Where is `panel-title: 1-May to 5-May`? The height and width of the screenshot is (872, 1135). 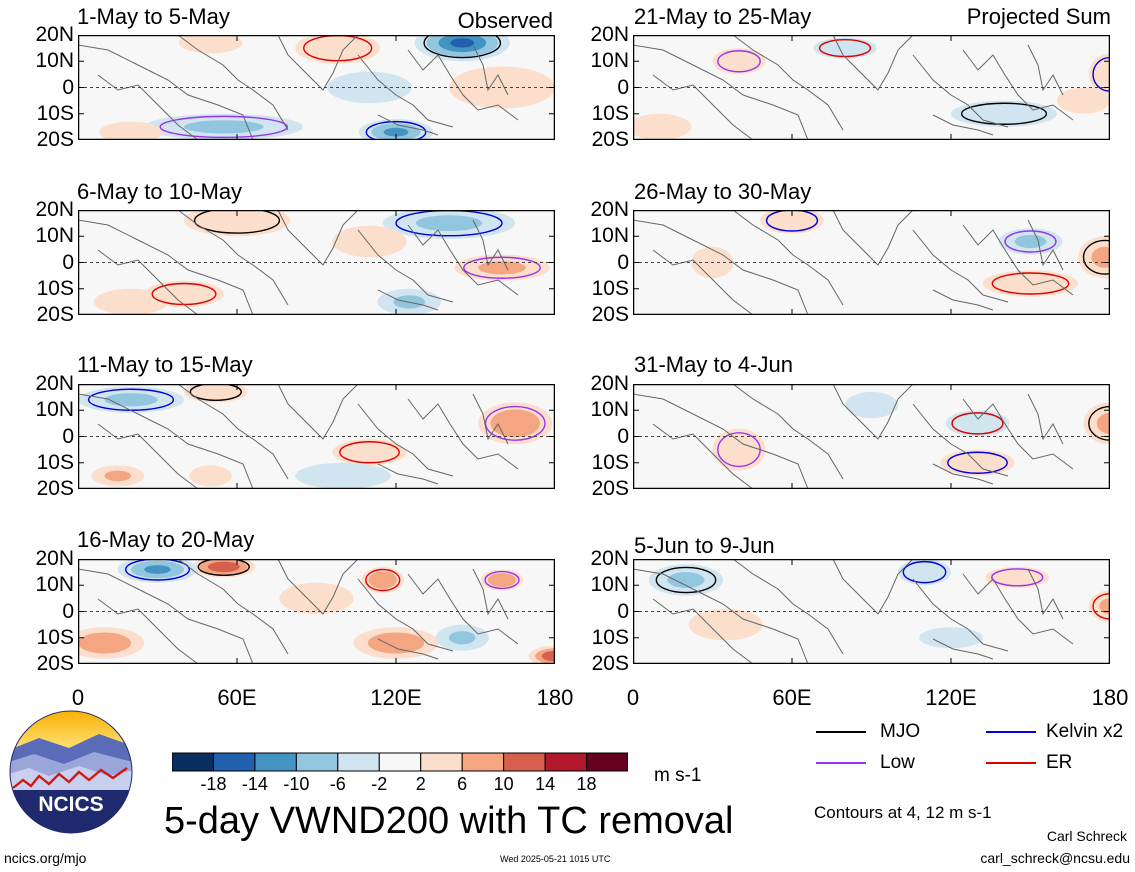
panel-title: 1-May to 5-May is located at coordinates (153, 16).